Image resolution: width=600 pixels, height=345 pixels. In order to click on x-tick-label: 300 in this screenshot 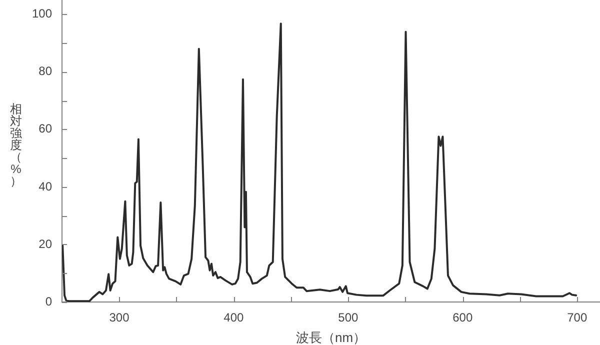, I will do `click(119, 317)`.